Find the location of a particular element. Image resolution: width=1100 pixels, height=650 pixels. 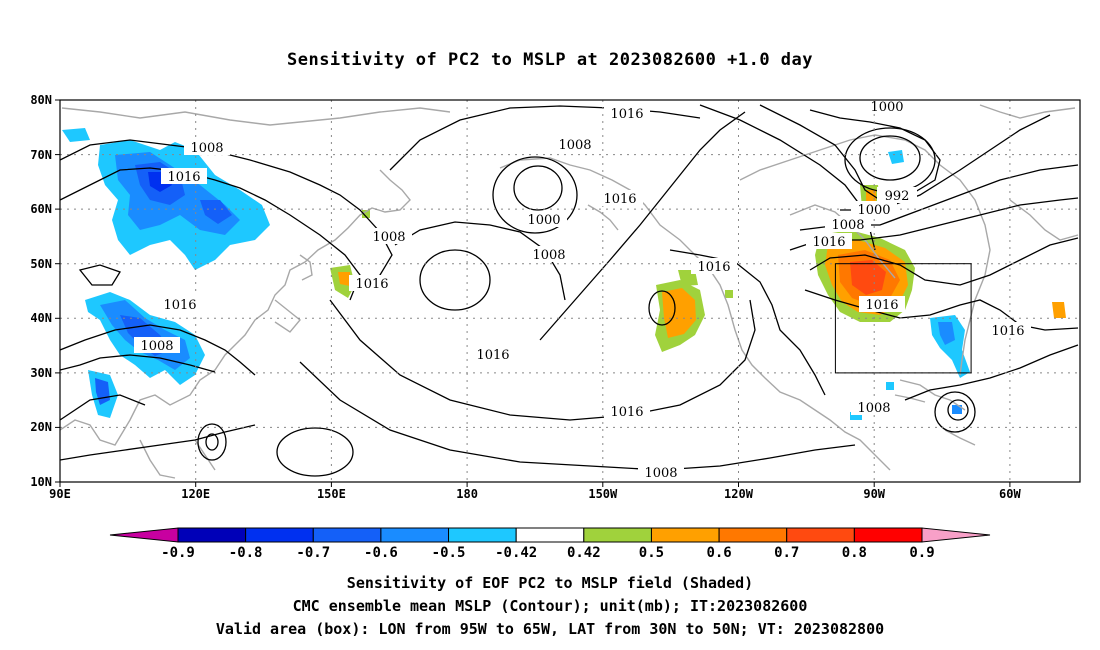

lat-label: 70N is located at coordinates (41, 155).